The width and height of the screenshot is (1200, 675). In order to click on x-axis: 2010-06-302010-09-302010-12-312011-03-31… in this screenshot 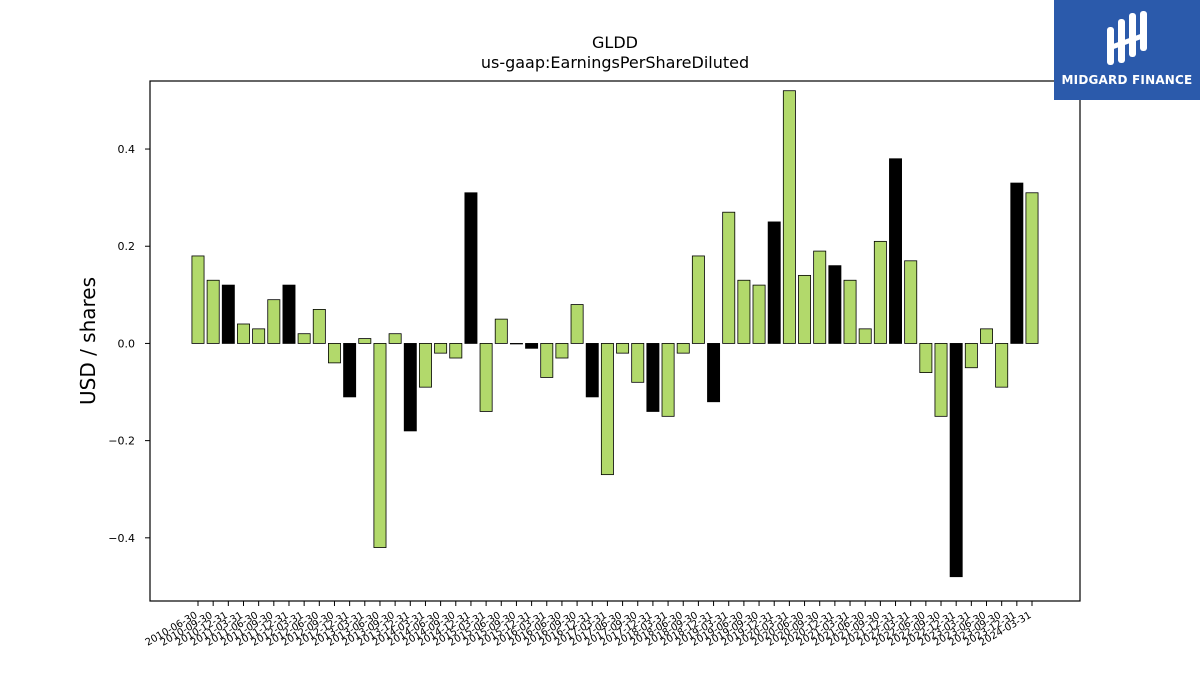, I will do `click(589, 625)`.